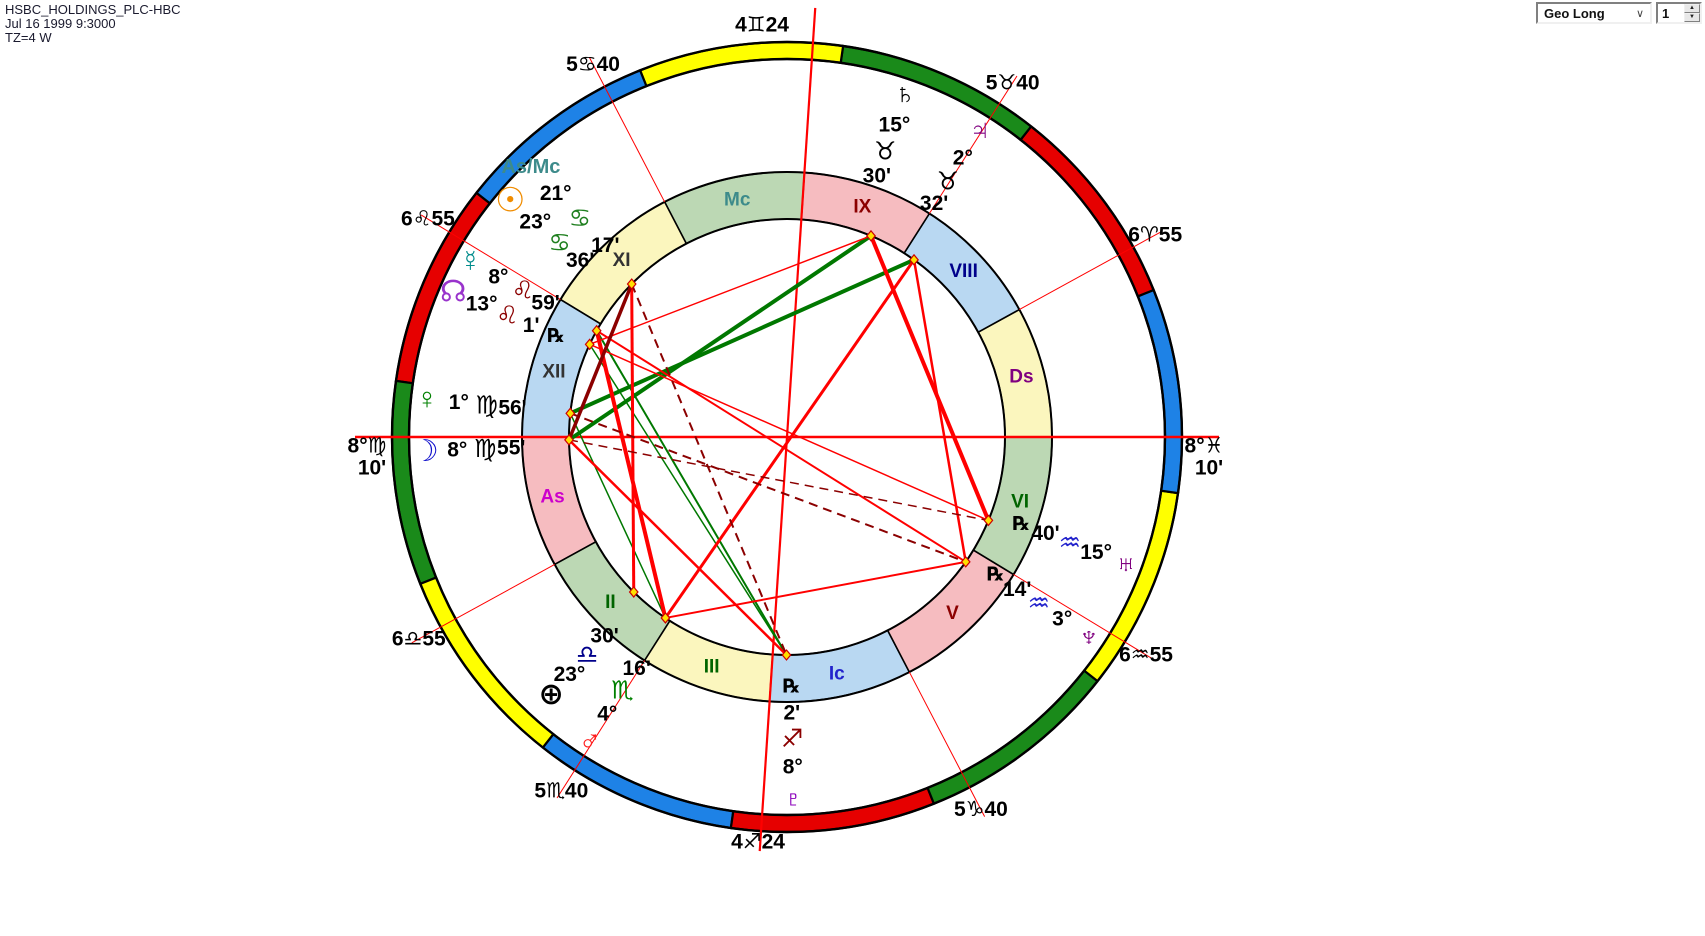 This screenshot has width=1705, height=936. I want to click on planet-mars-glyph: ♂, so click(590, 740).